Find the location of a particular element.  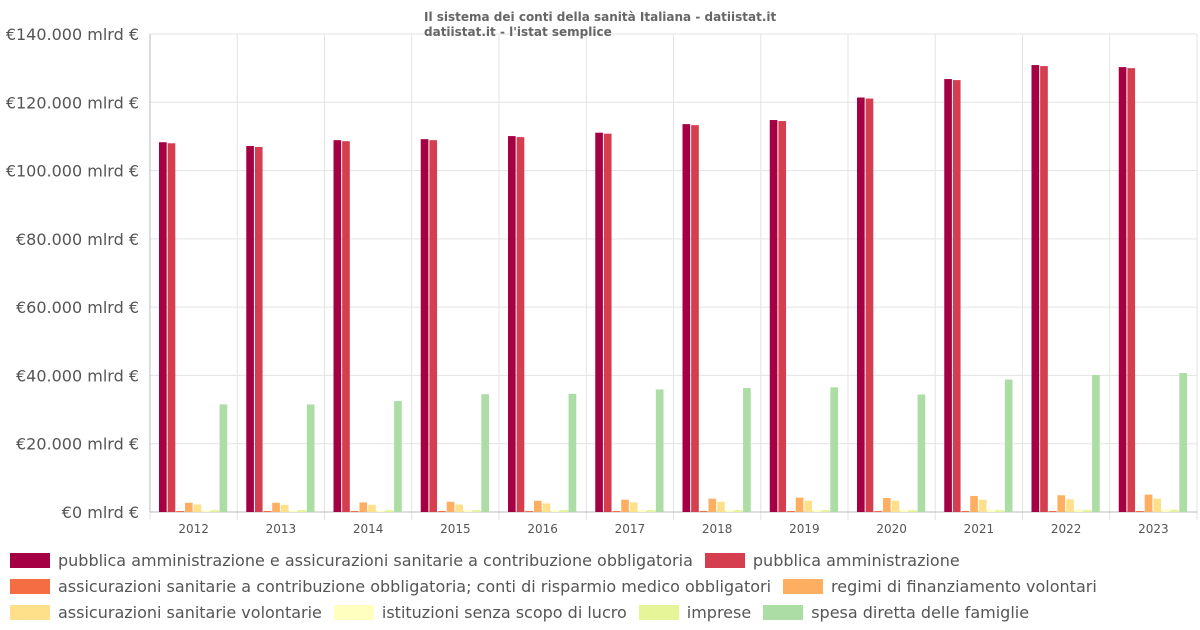

legend-item: imprese is located at coordinates (694, 612).